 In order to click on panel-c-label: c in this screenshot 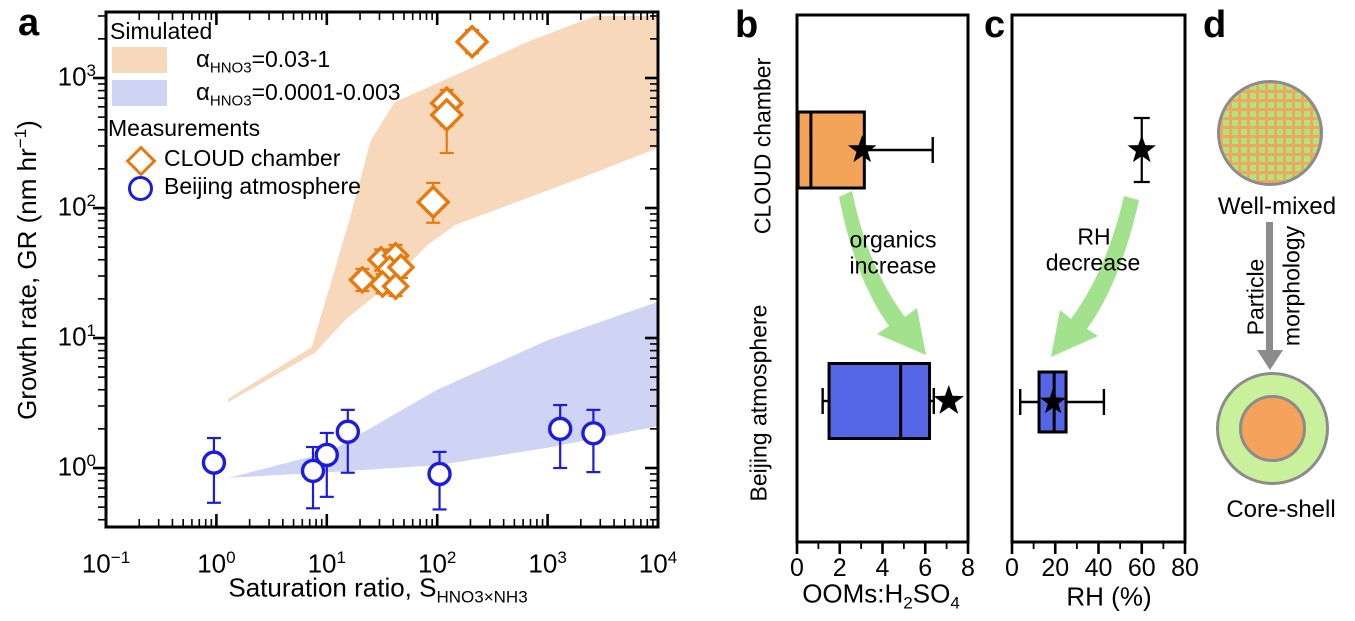, I will do `click(995, 25)`.